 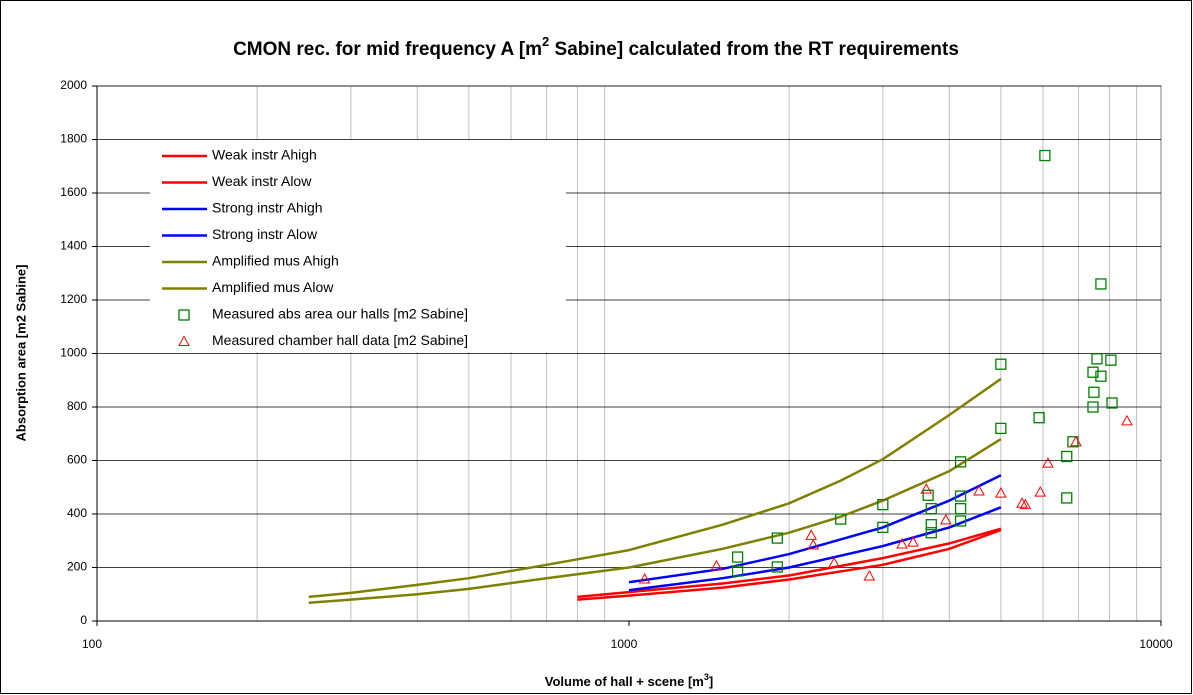 I want to click on legend-label: Weak instr Alow, so click(x=262, y=181).